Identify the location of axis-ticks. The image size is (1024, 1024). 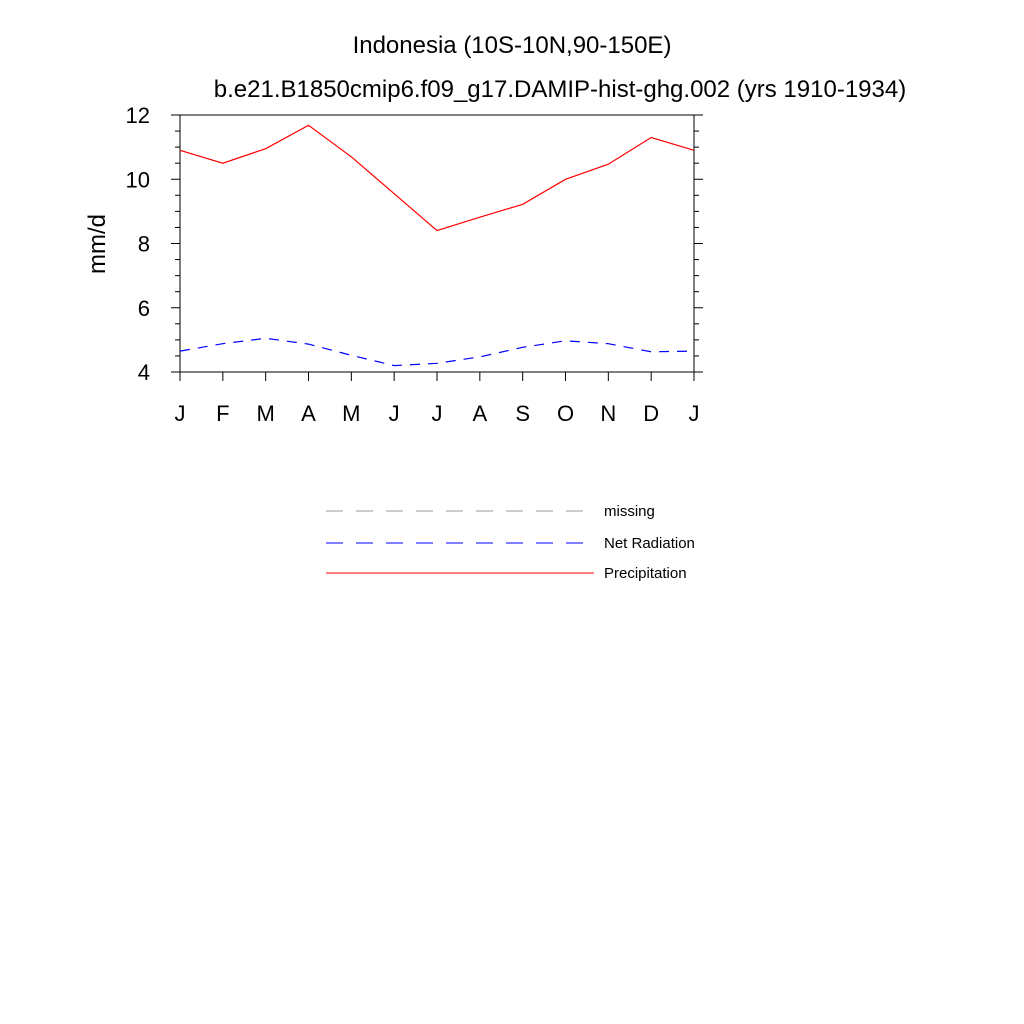
(437, 247).